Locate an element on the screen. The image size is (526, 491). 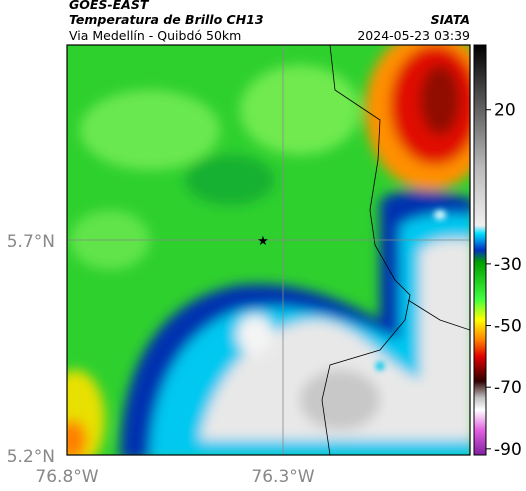
lat-label: 5.7°N is located at coordinates (31, 242).